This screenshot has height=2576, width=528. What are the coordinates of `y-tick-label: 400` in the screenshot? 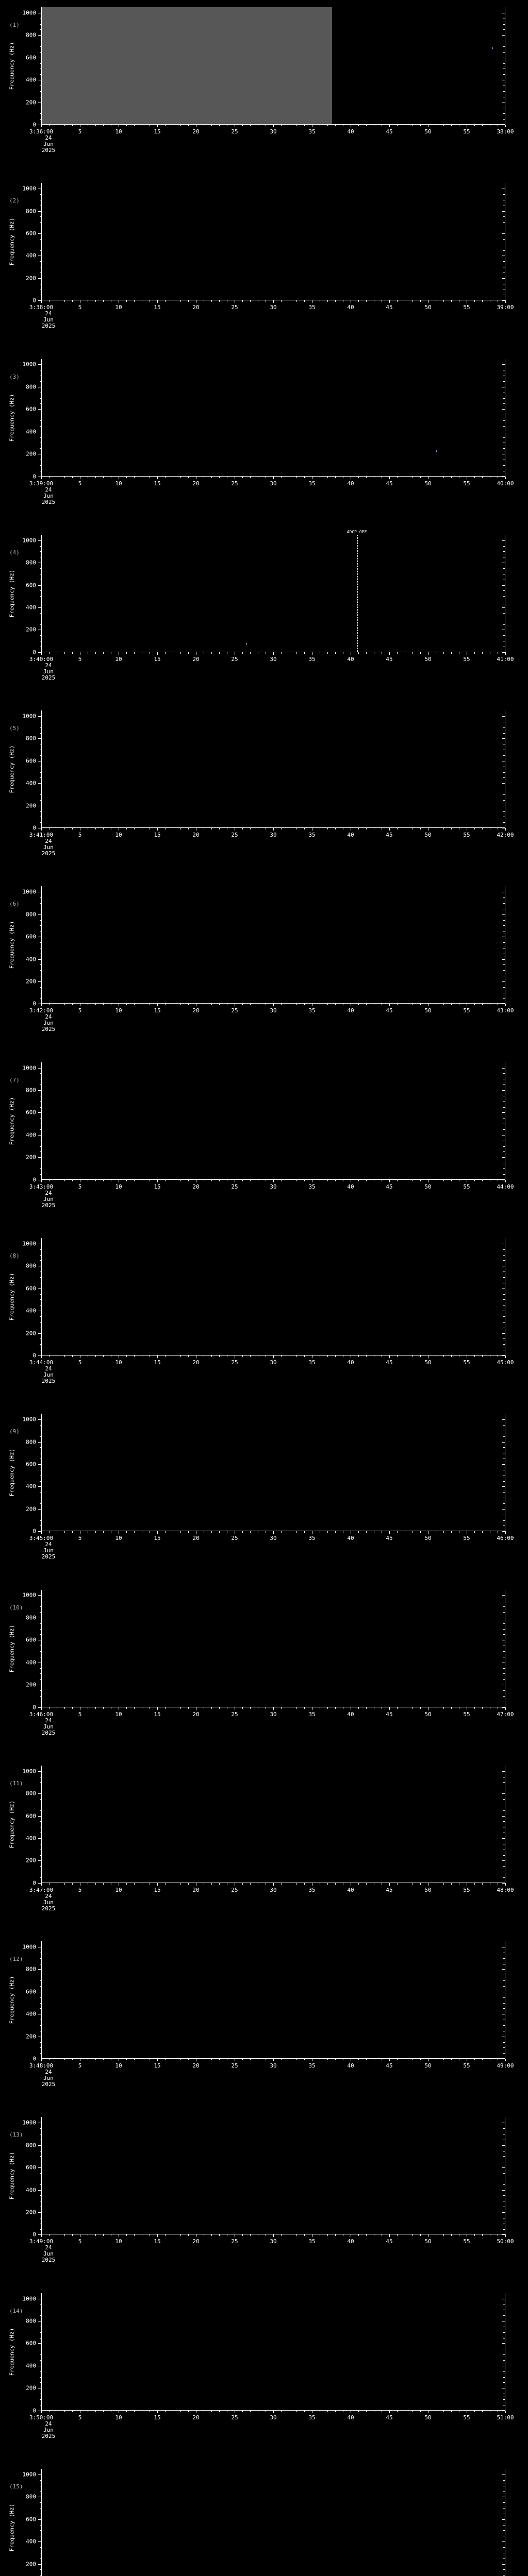 It's located at (31, 2541).